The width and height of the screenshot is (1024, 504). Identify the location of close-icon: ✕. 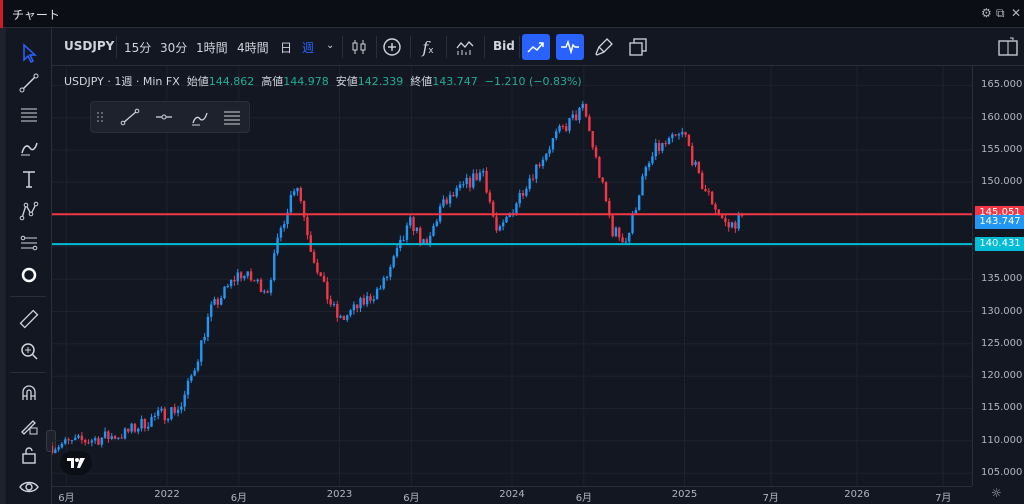
(1016, 13).